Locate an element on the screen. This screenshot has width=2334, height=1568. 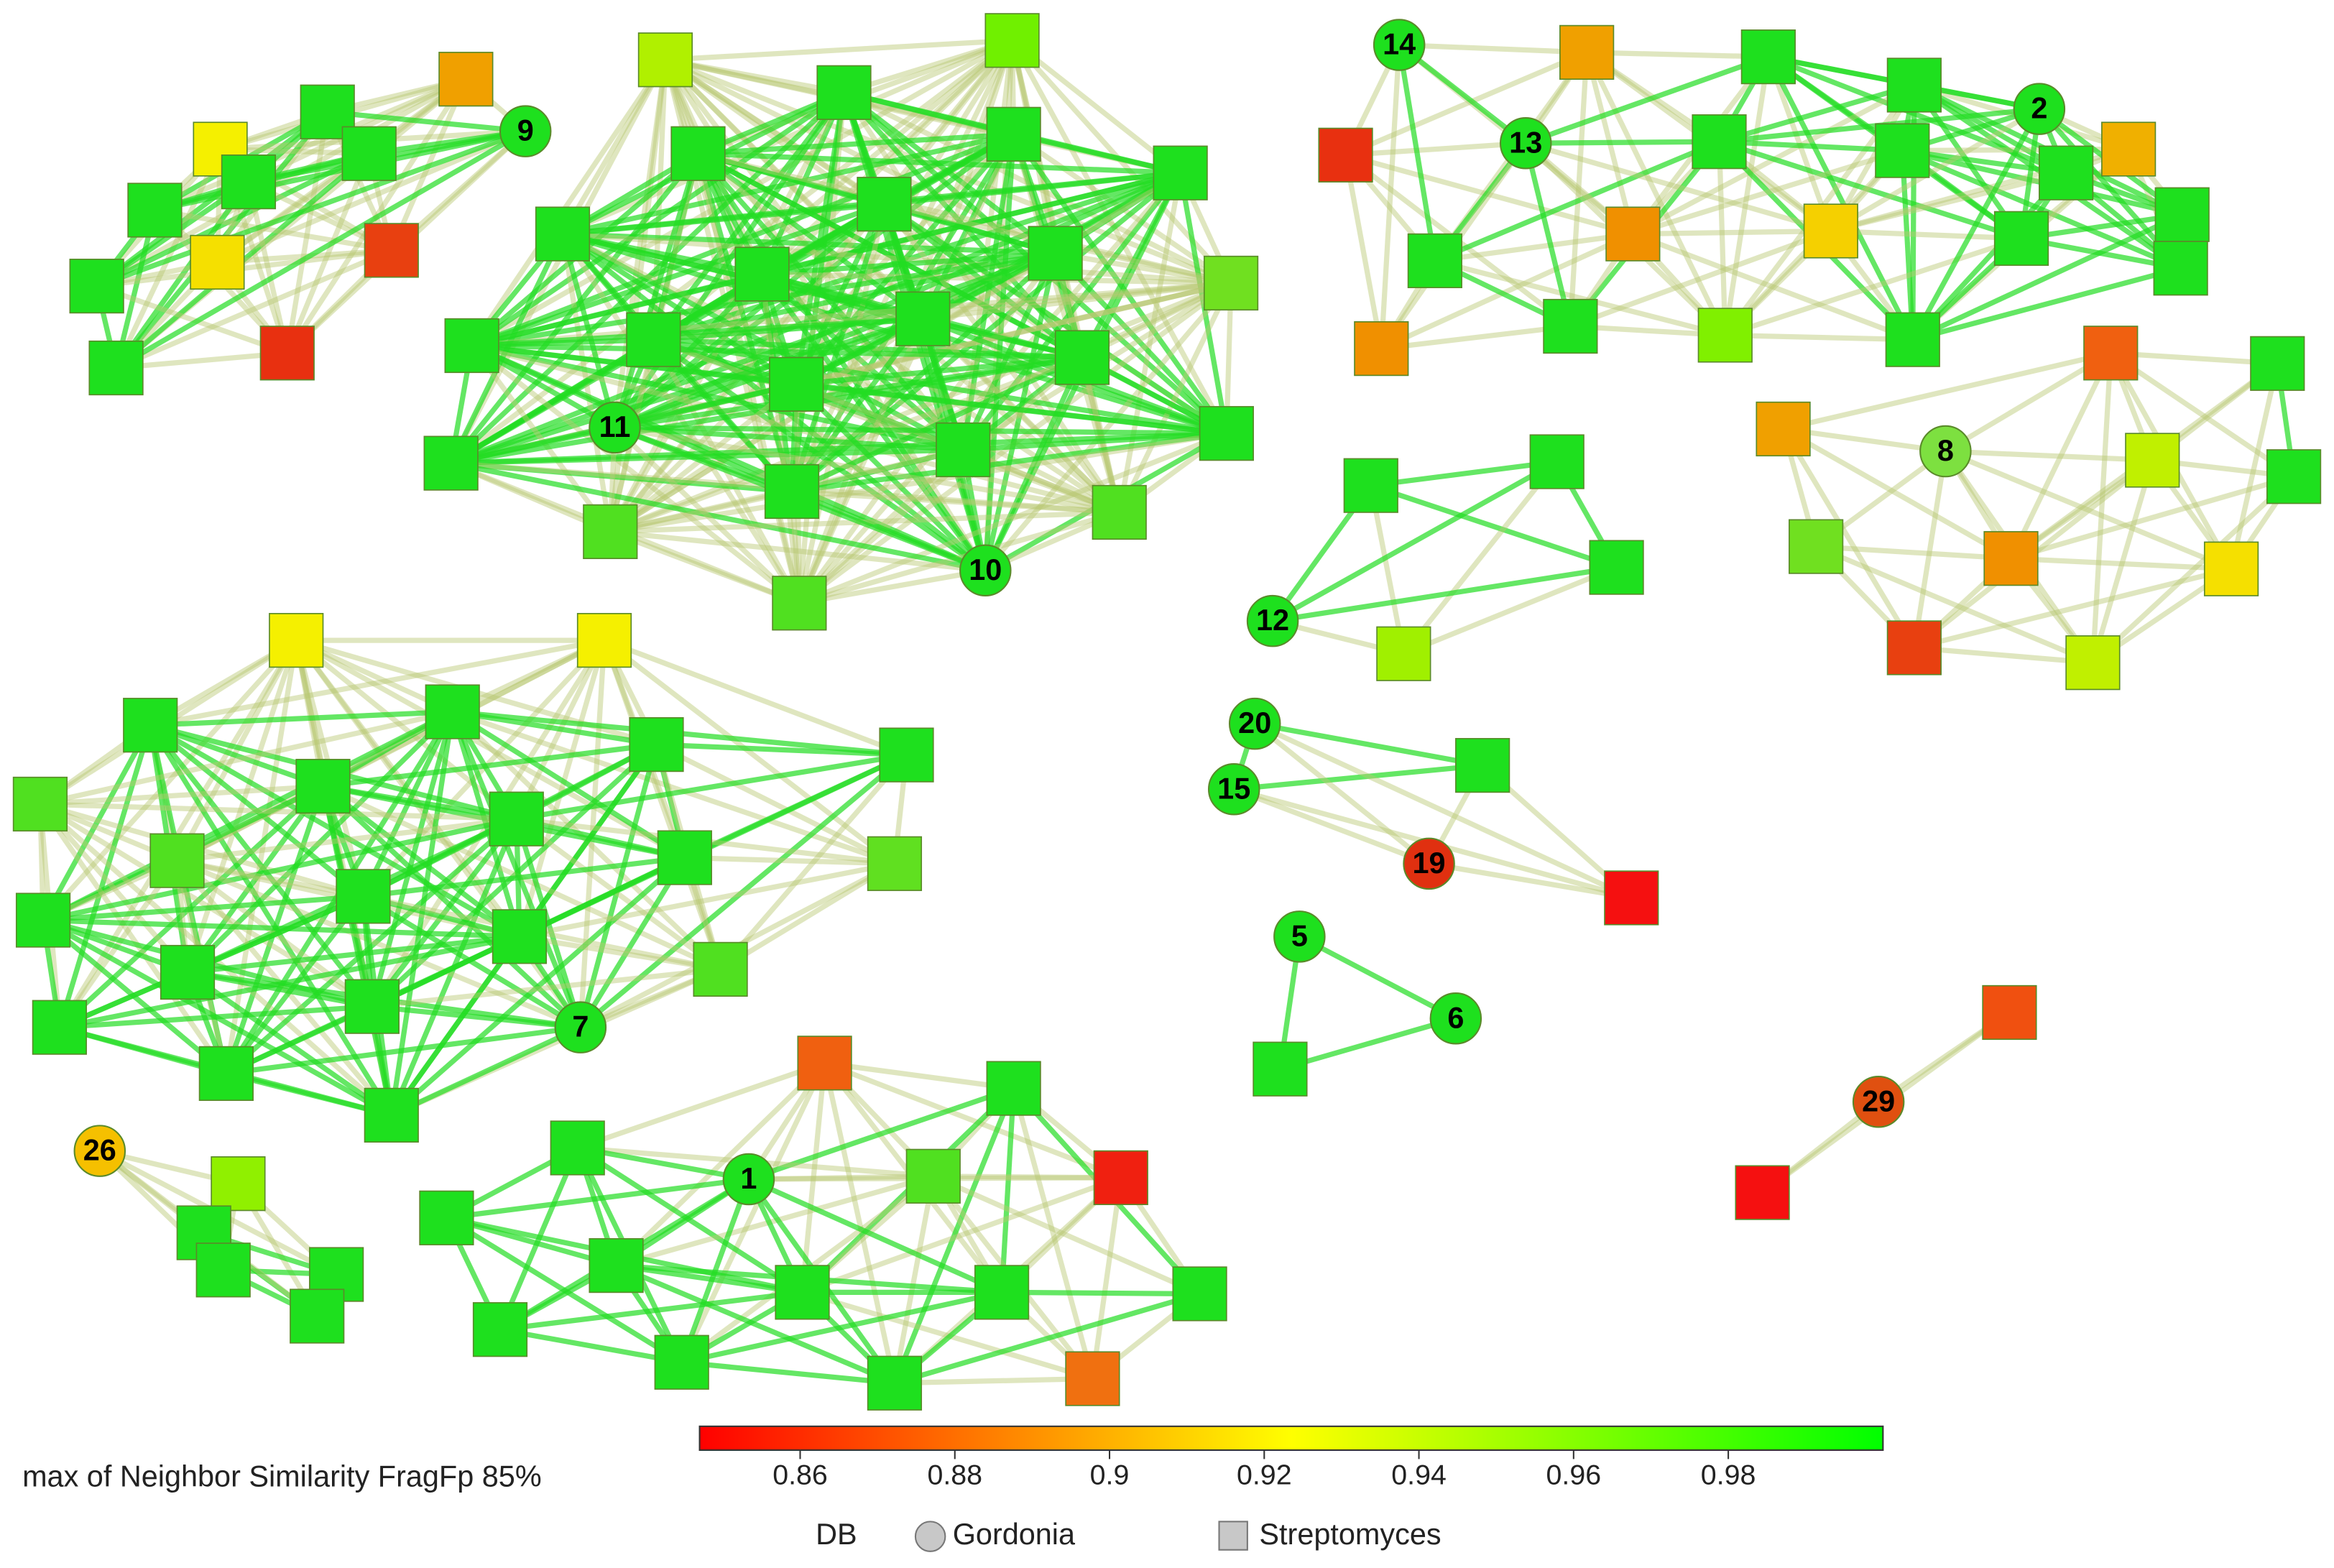
node-label: 2 is located at coordinates (2039, 108).